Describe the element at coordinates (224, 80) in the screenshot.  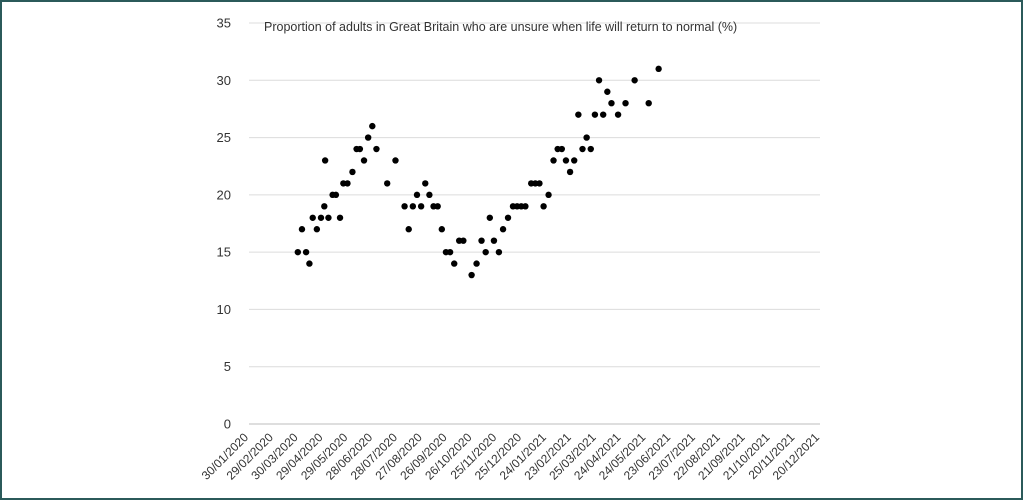
I see `y-tick-label: 30` at that location.